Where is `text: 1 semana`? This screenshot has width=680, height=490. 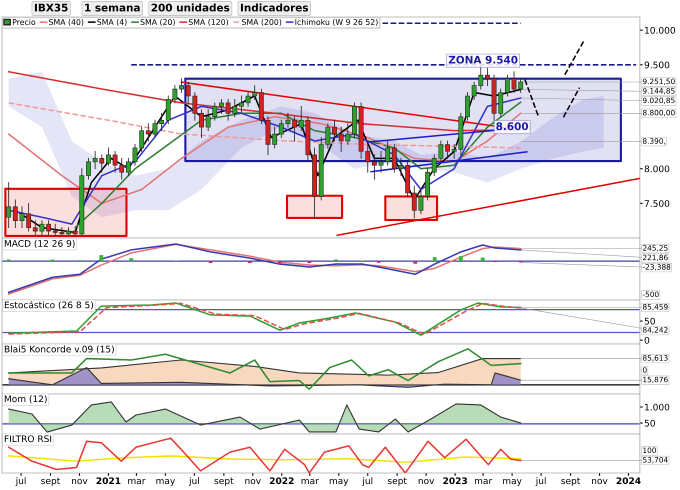
text: 1 semana is located at coordinates (112, 8).